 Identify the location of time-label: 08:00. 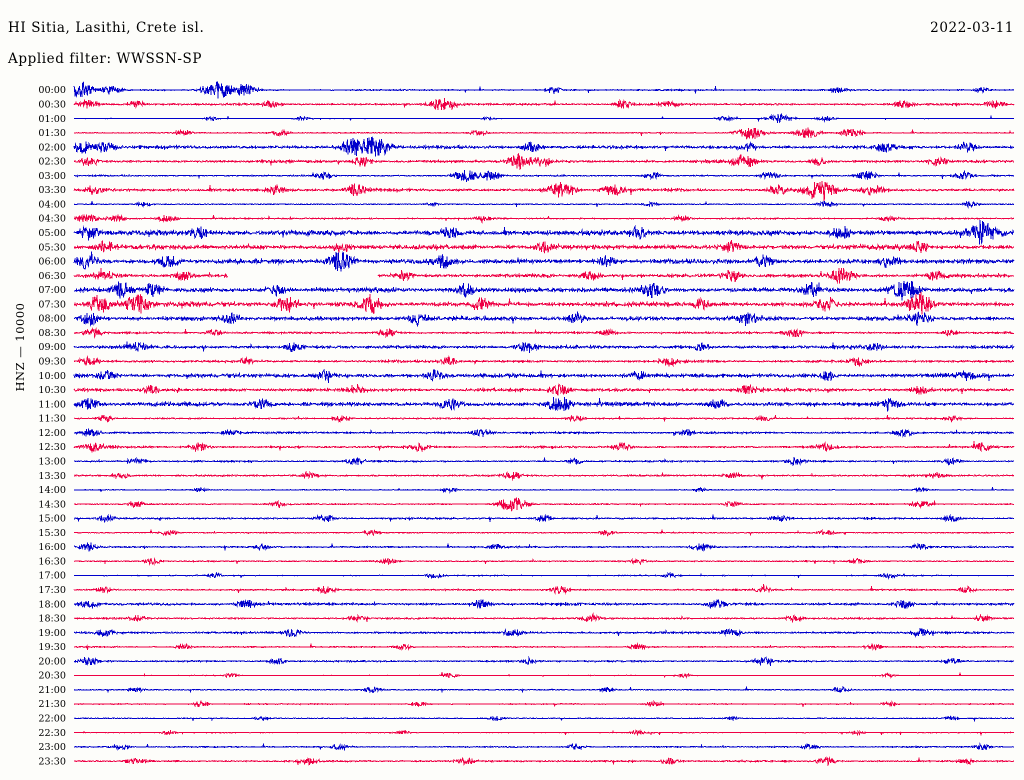
(52, 319).